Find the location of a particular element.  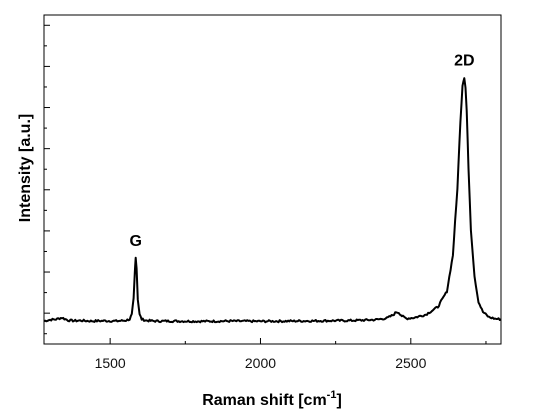

x-axis-ticks: 1500 2000 2500 is located at coordinates (291, 354).